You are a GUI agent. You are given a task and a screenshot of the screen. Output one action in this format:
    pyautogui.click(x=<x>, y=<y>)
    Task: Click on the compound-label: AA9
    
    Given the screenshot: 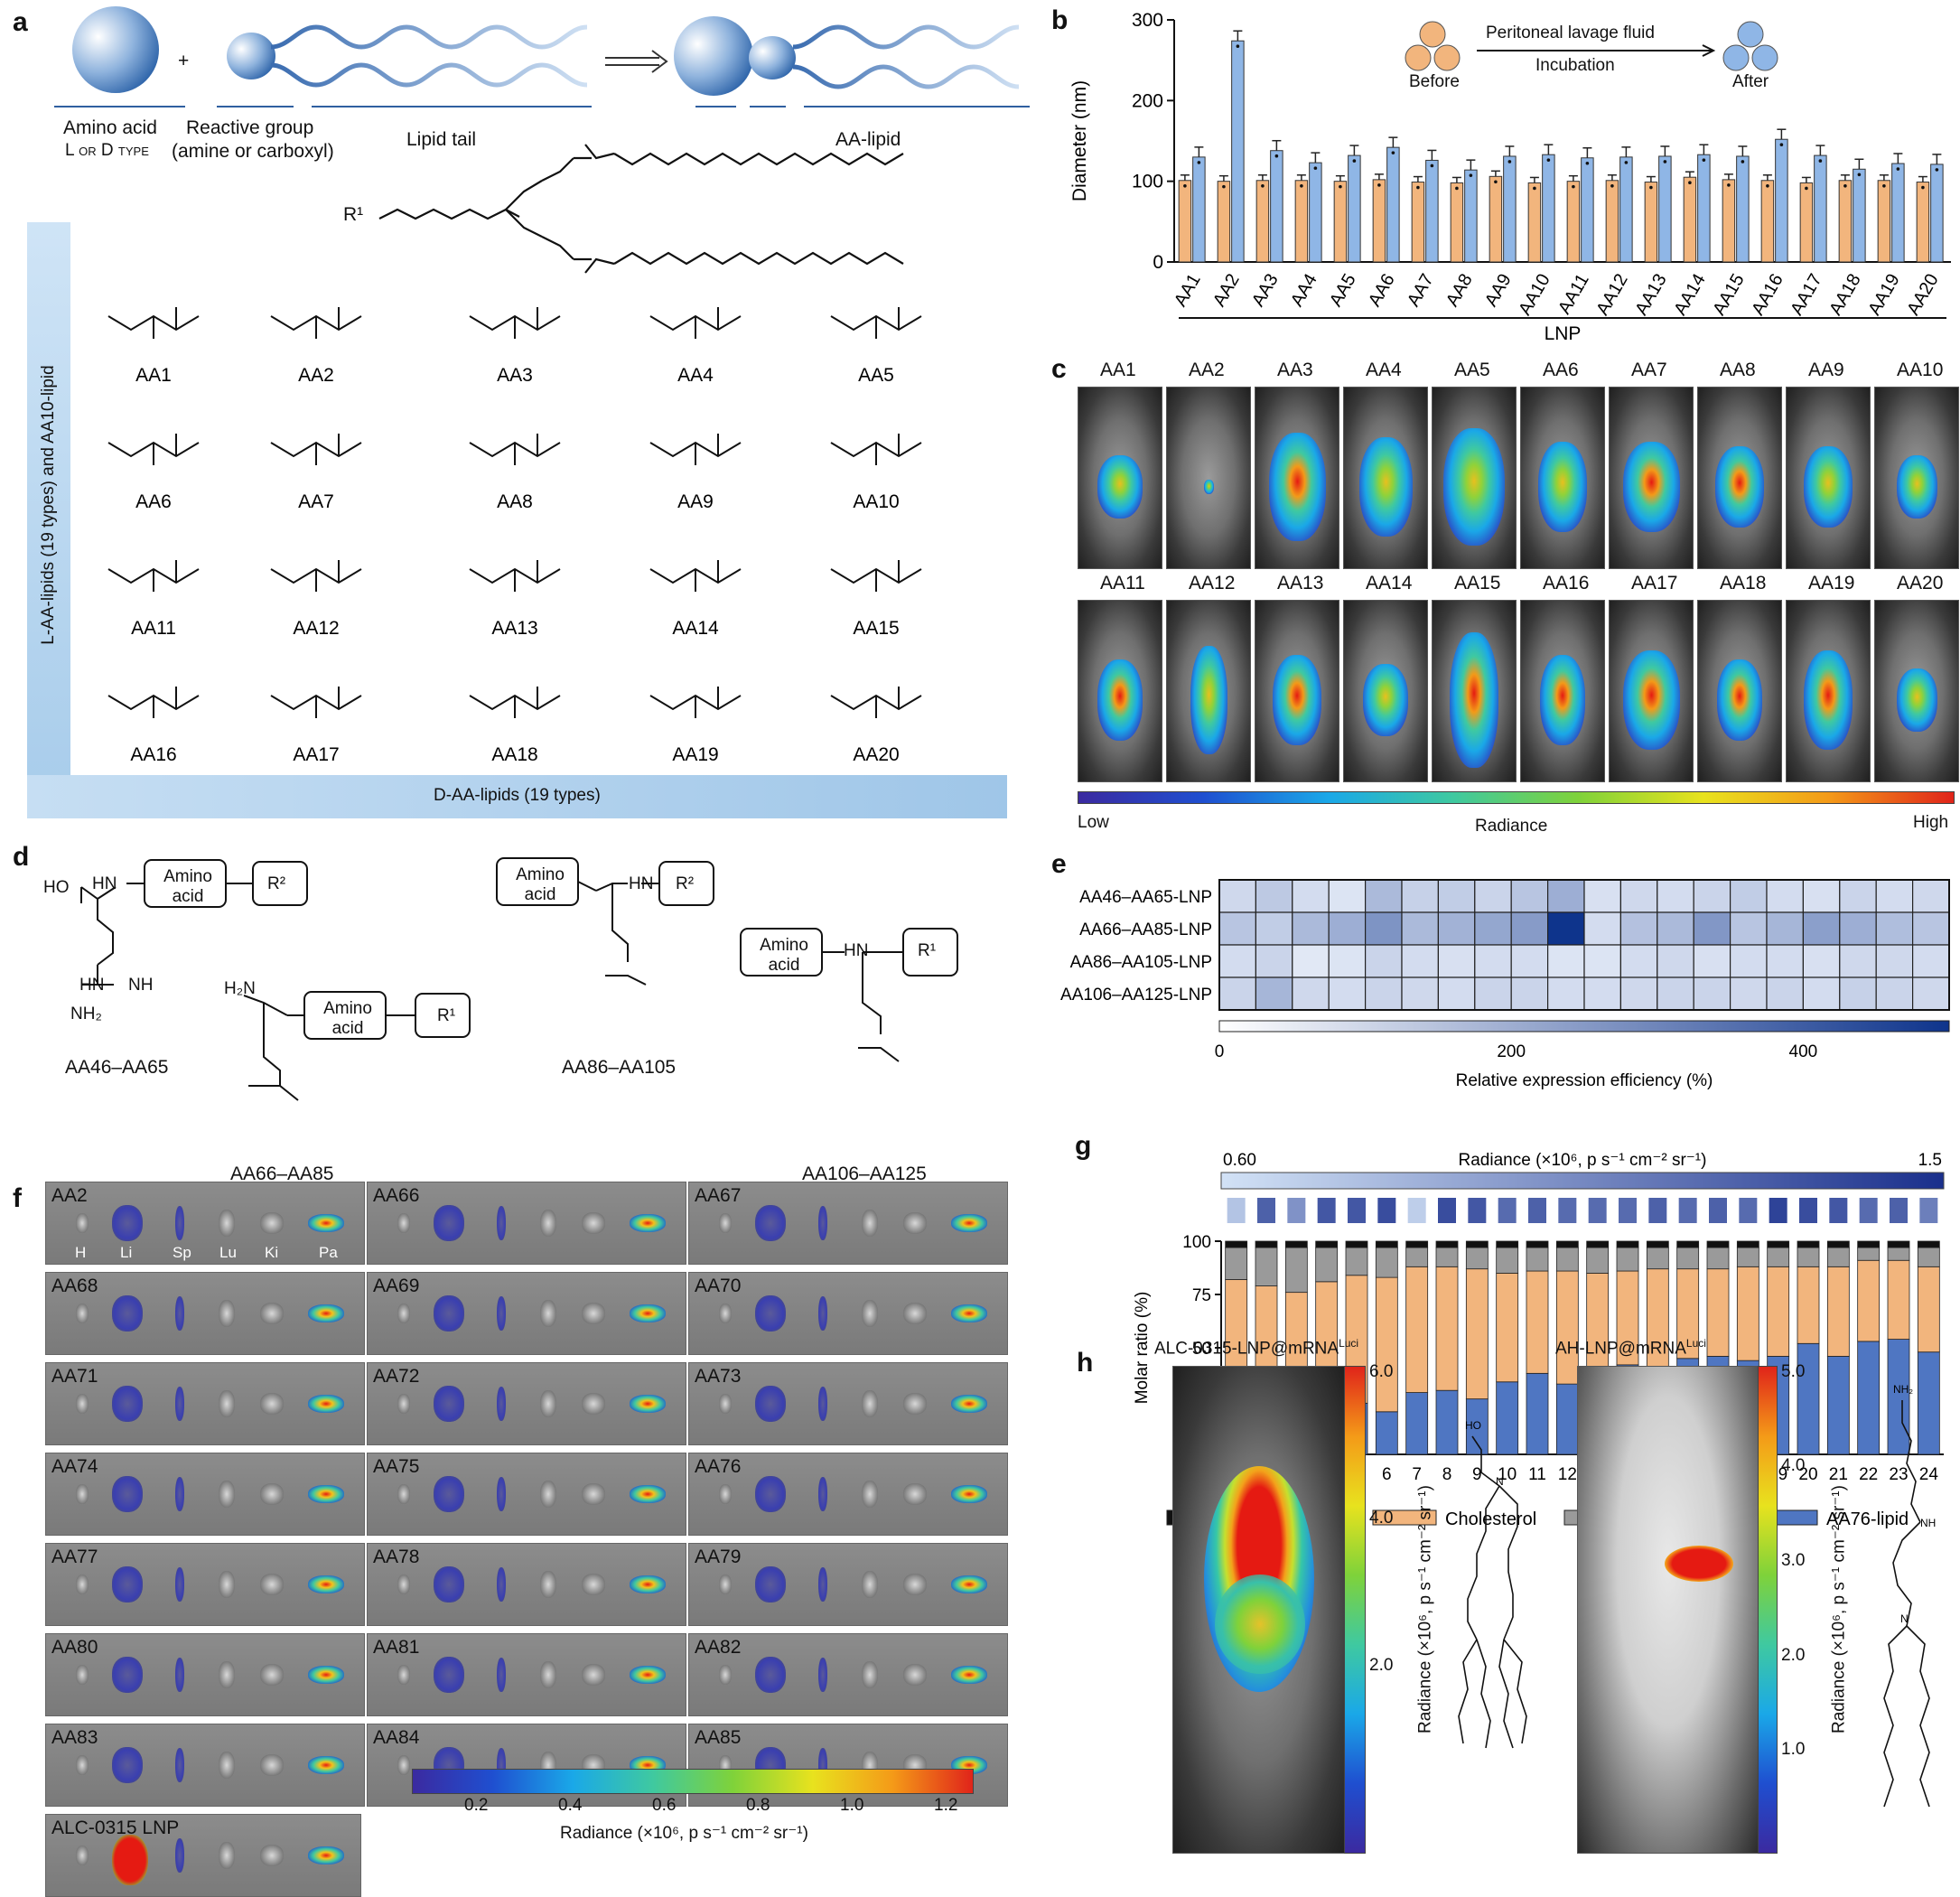 What is the action you would take?
    pyautogui.click(x=695, y=502)
    